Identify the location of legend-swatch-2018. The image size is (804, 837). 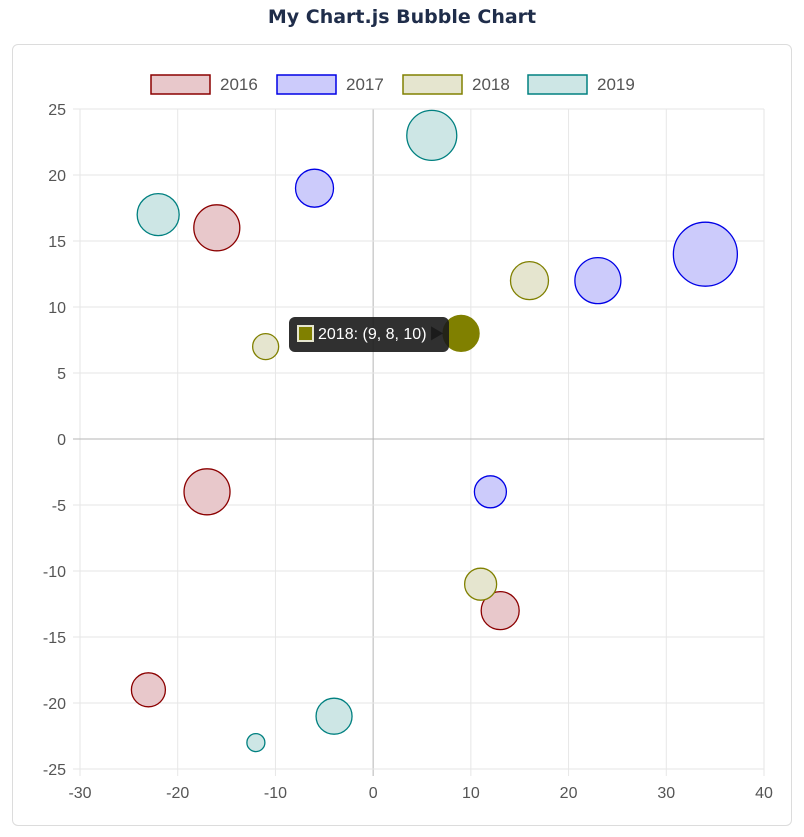
(432, 84).